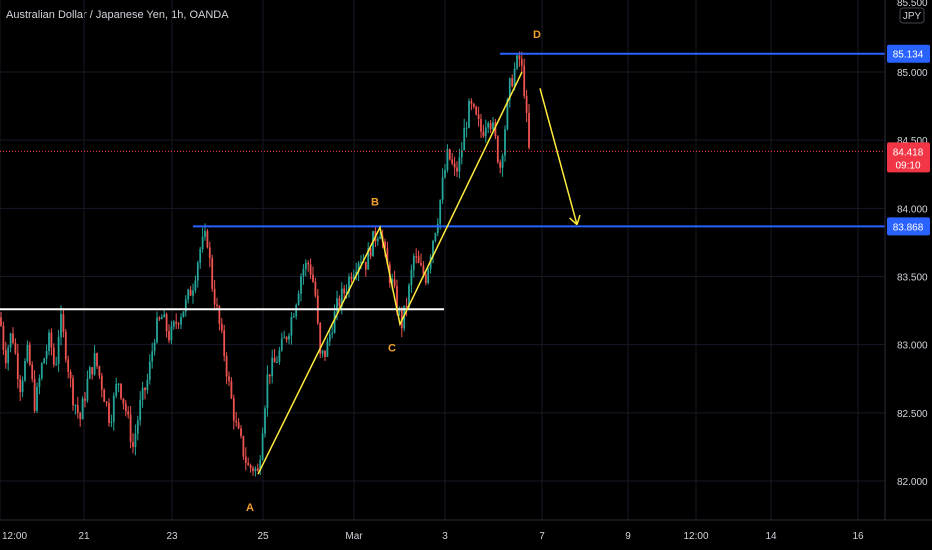 The height and width of the screenshot is (550, 932). Describe the element at coordinates (628, 536) in the screenshot. I see `x-tick-label: 9` at that location.